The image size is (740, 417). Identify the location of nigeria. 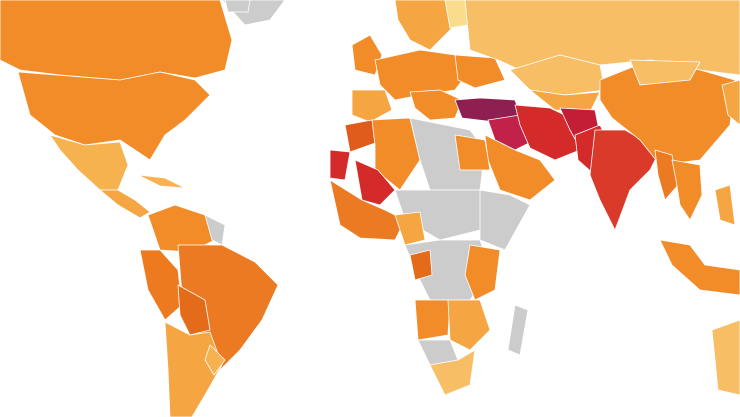
(410, 228).